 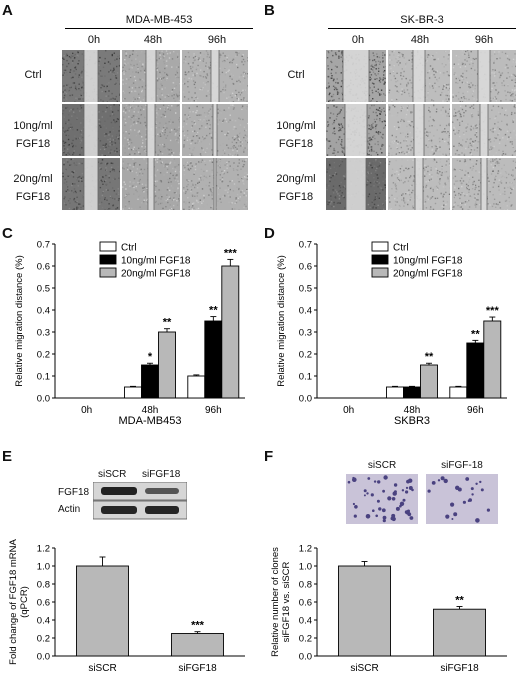 I want to click on chart-d-y-tick-label: 0.6, so click(x=305, y=267).